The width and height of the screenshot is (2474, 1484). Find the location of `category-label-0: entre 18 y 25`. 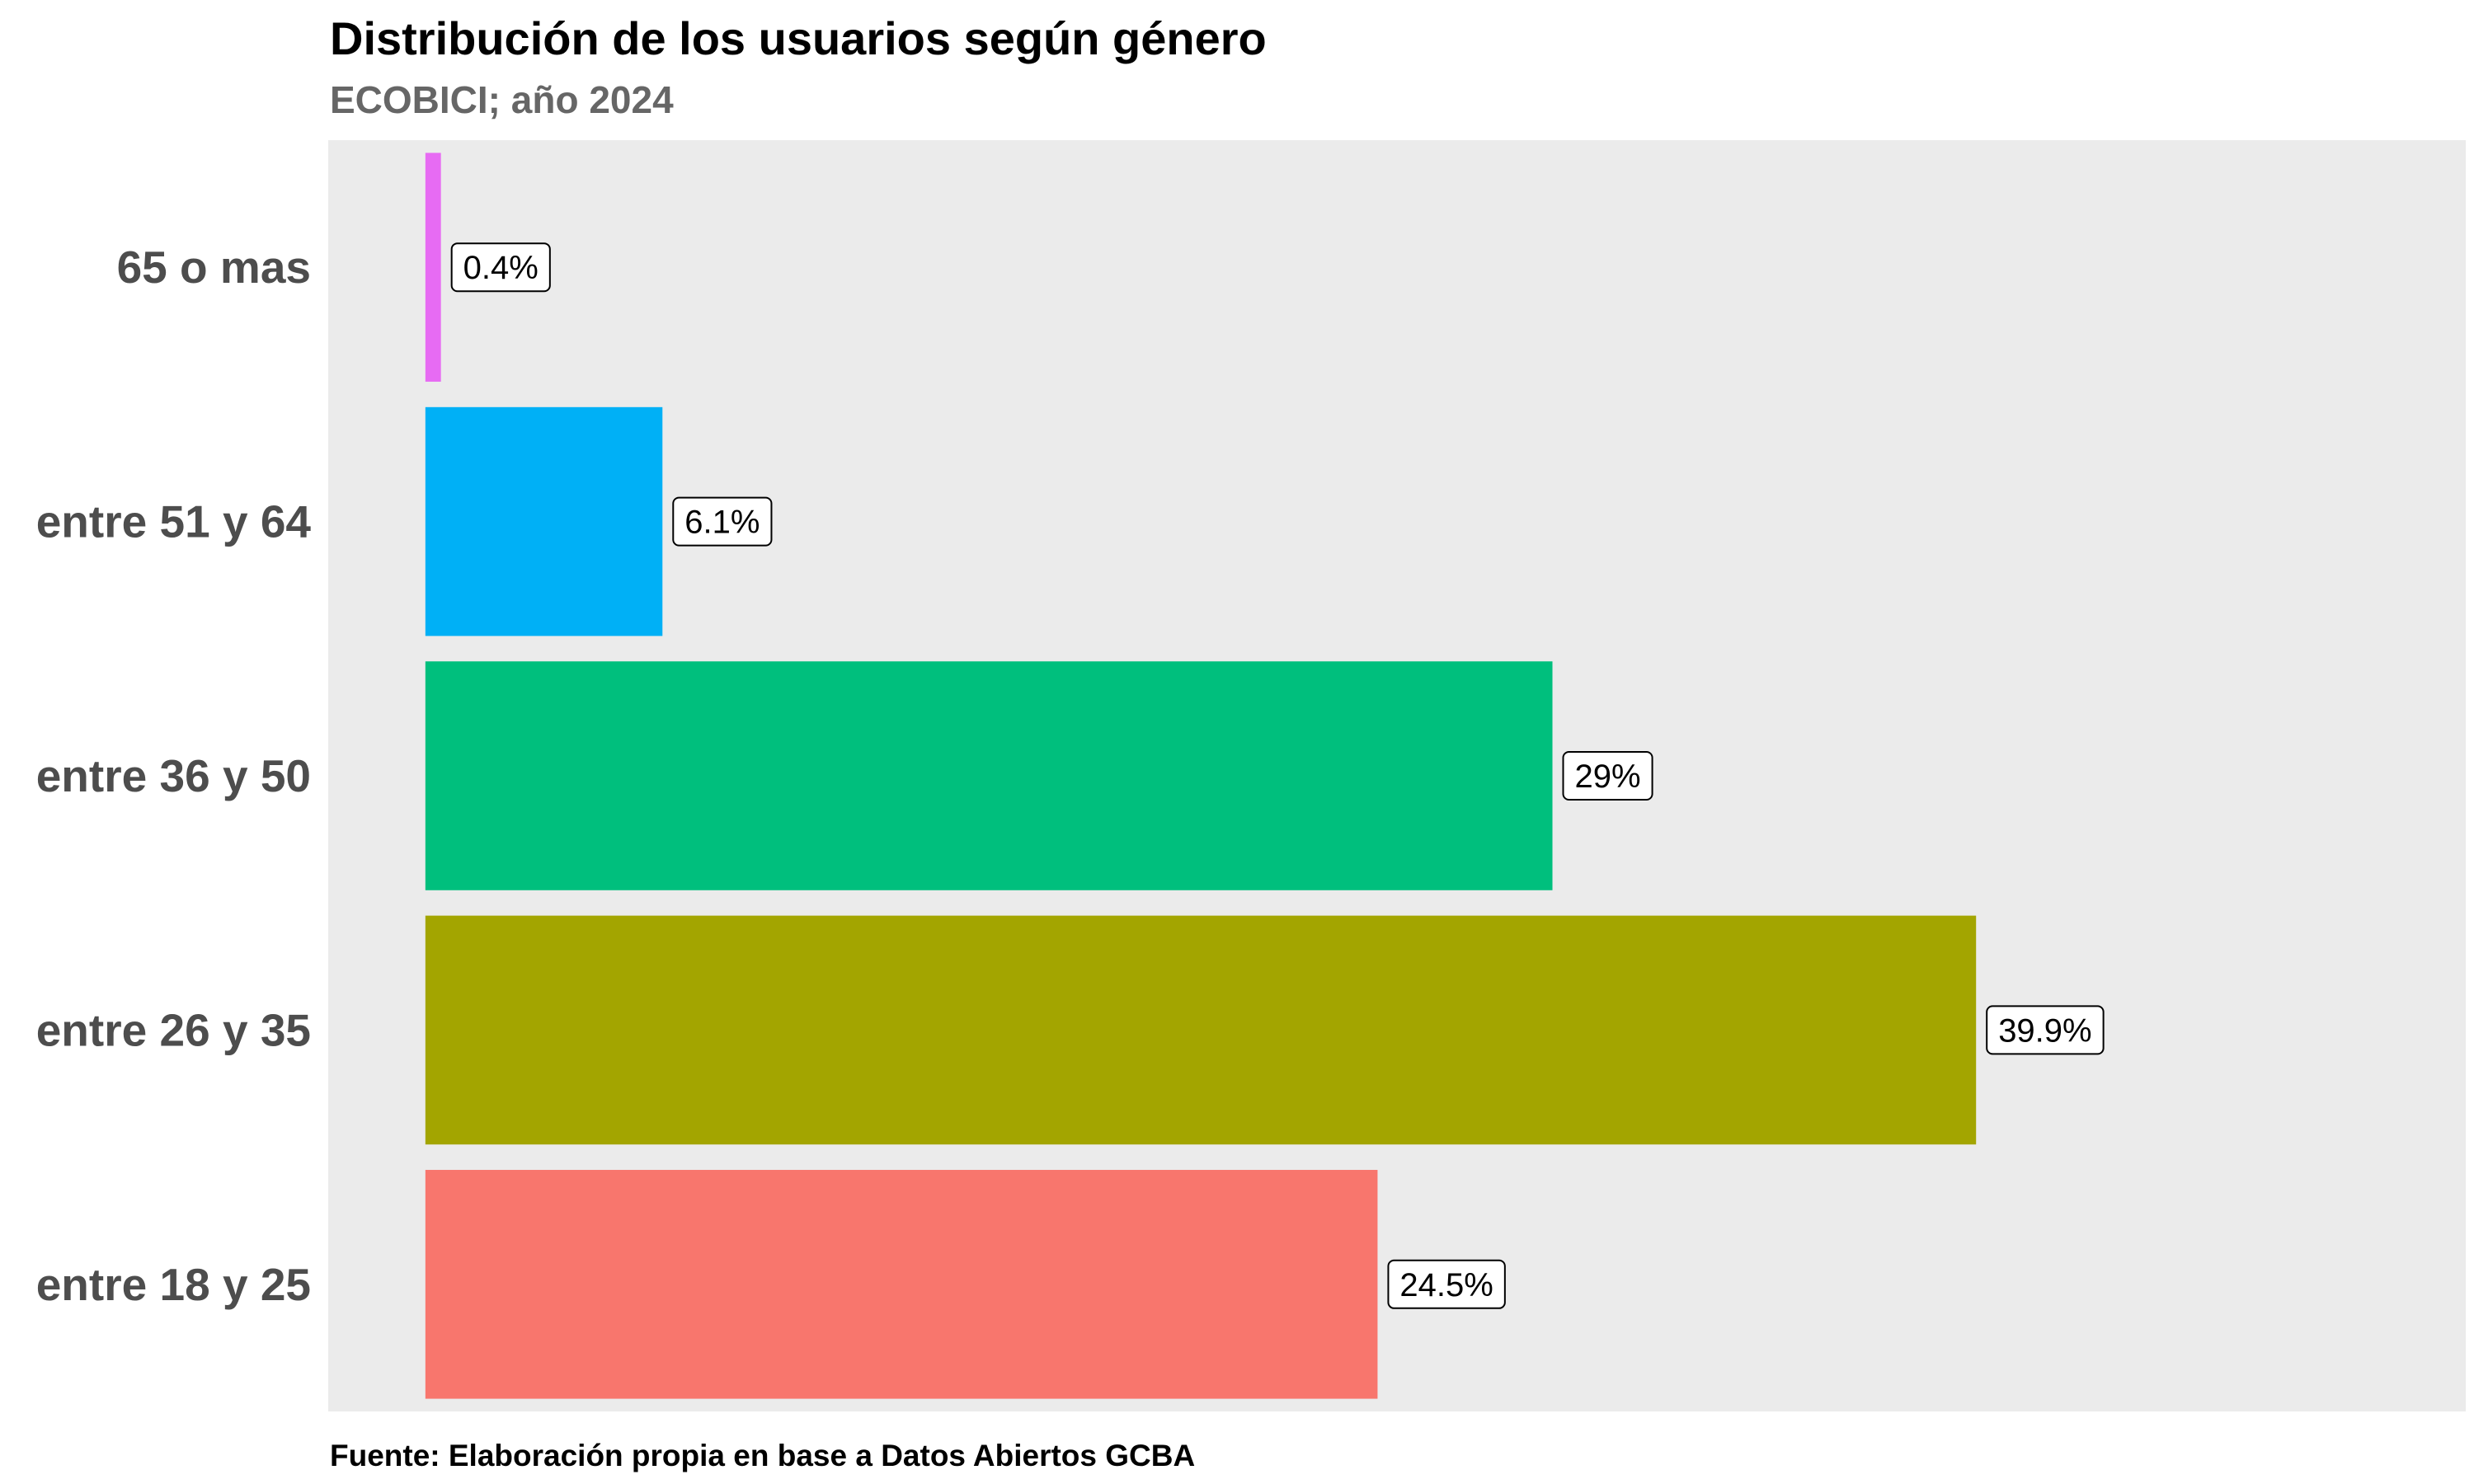

category-label-0: entre 18 y 25 is located at coordinates (173, 1284).